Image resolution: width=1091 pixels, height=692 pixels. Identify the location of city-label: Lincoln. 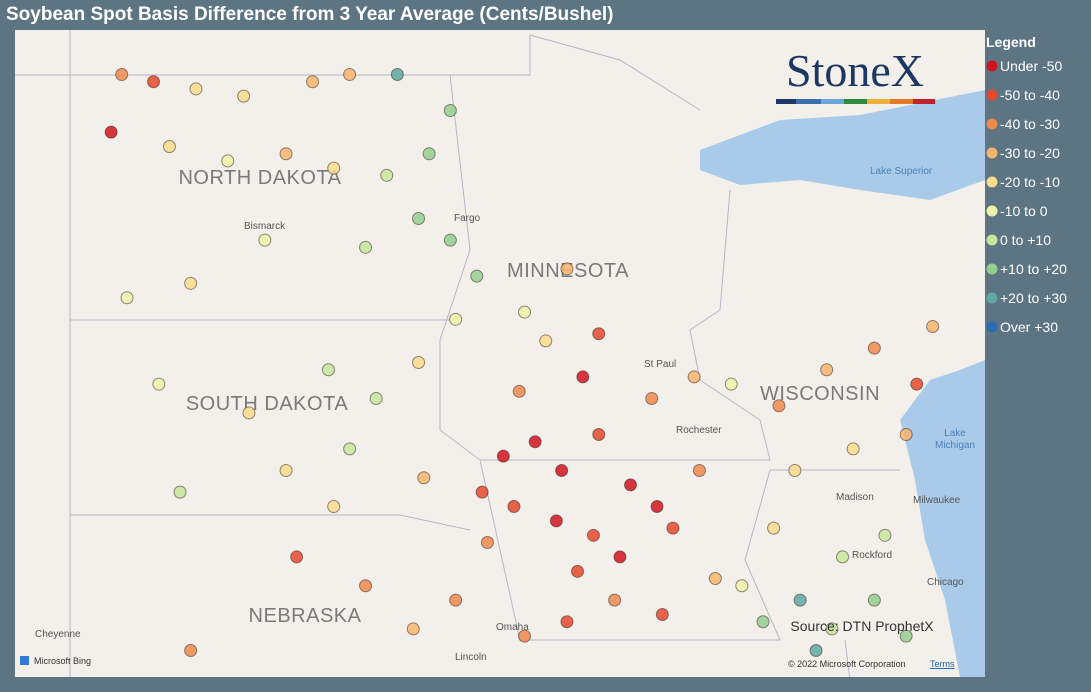
(471, 657).